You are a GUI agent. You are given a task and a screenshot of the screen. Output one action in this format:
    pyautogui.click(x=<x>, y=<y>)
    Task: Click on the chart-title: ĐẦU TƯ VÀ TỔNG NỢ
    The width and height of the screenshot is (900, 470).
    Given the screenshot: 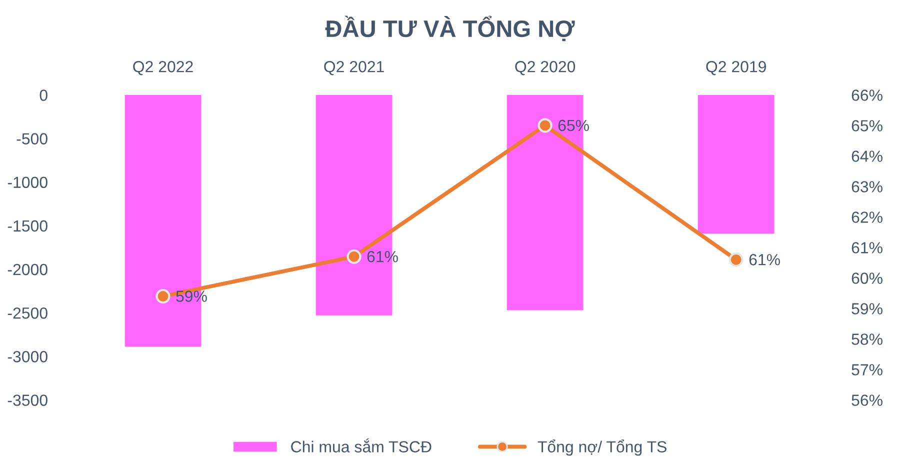 What is the action you would take?
    pyautogui.click(x=450, y=29)
    